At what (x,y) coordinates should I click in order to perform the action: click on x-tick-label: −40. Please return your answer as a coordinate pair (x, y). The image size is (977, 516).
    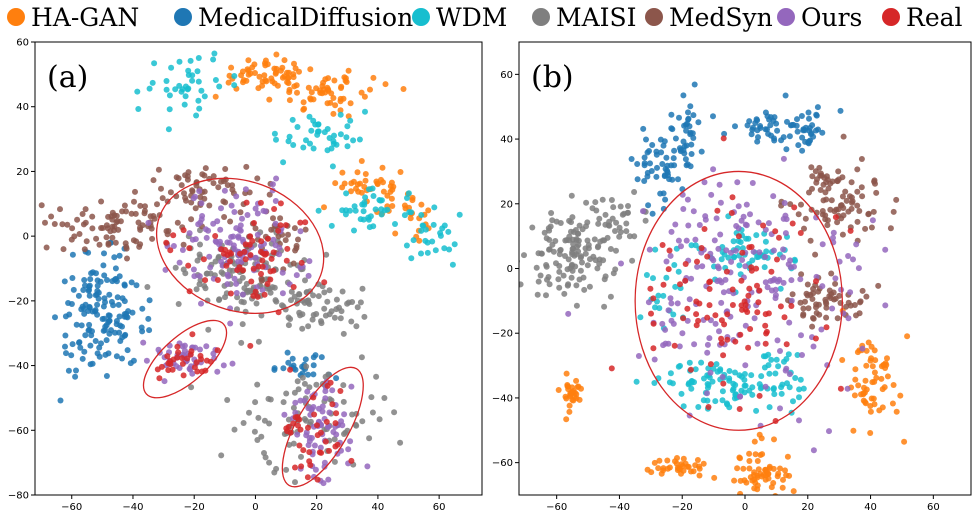
    Looking at the image, I should click on (132, 507).